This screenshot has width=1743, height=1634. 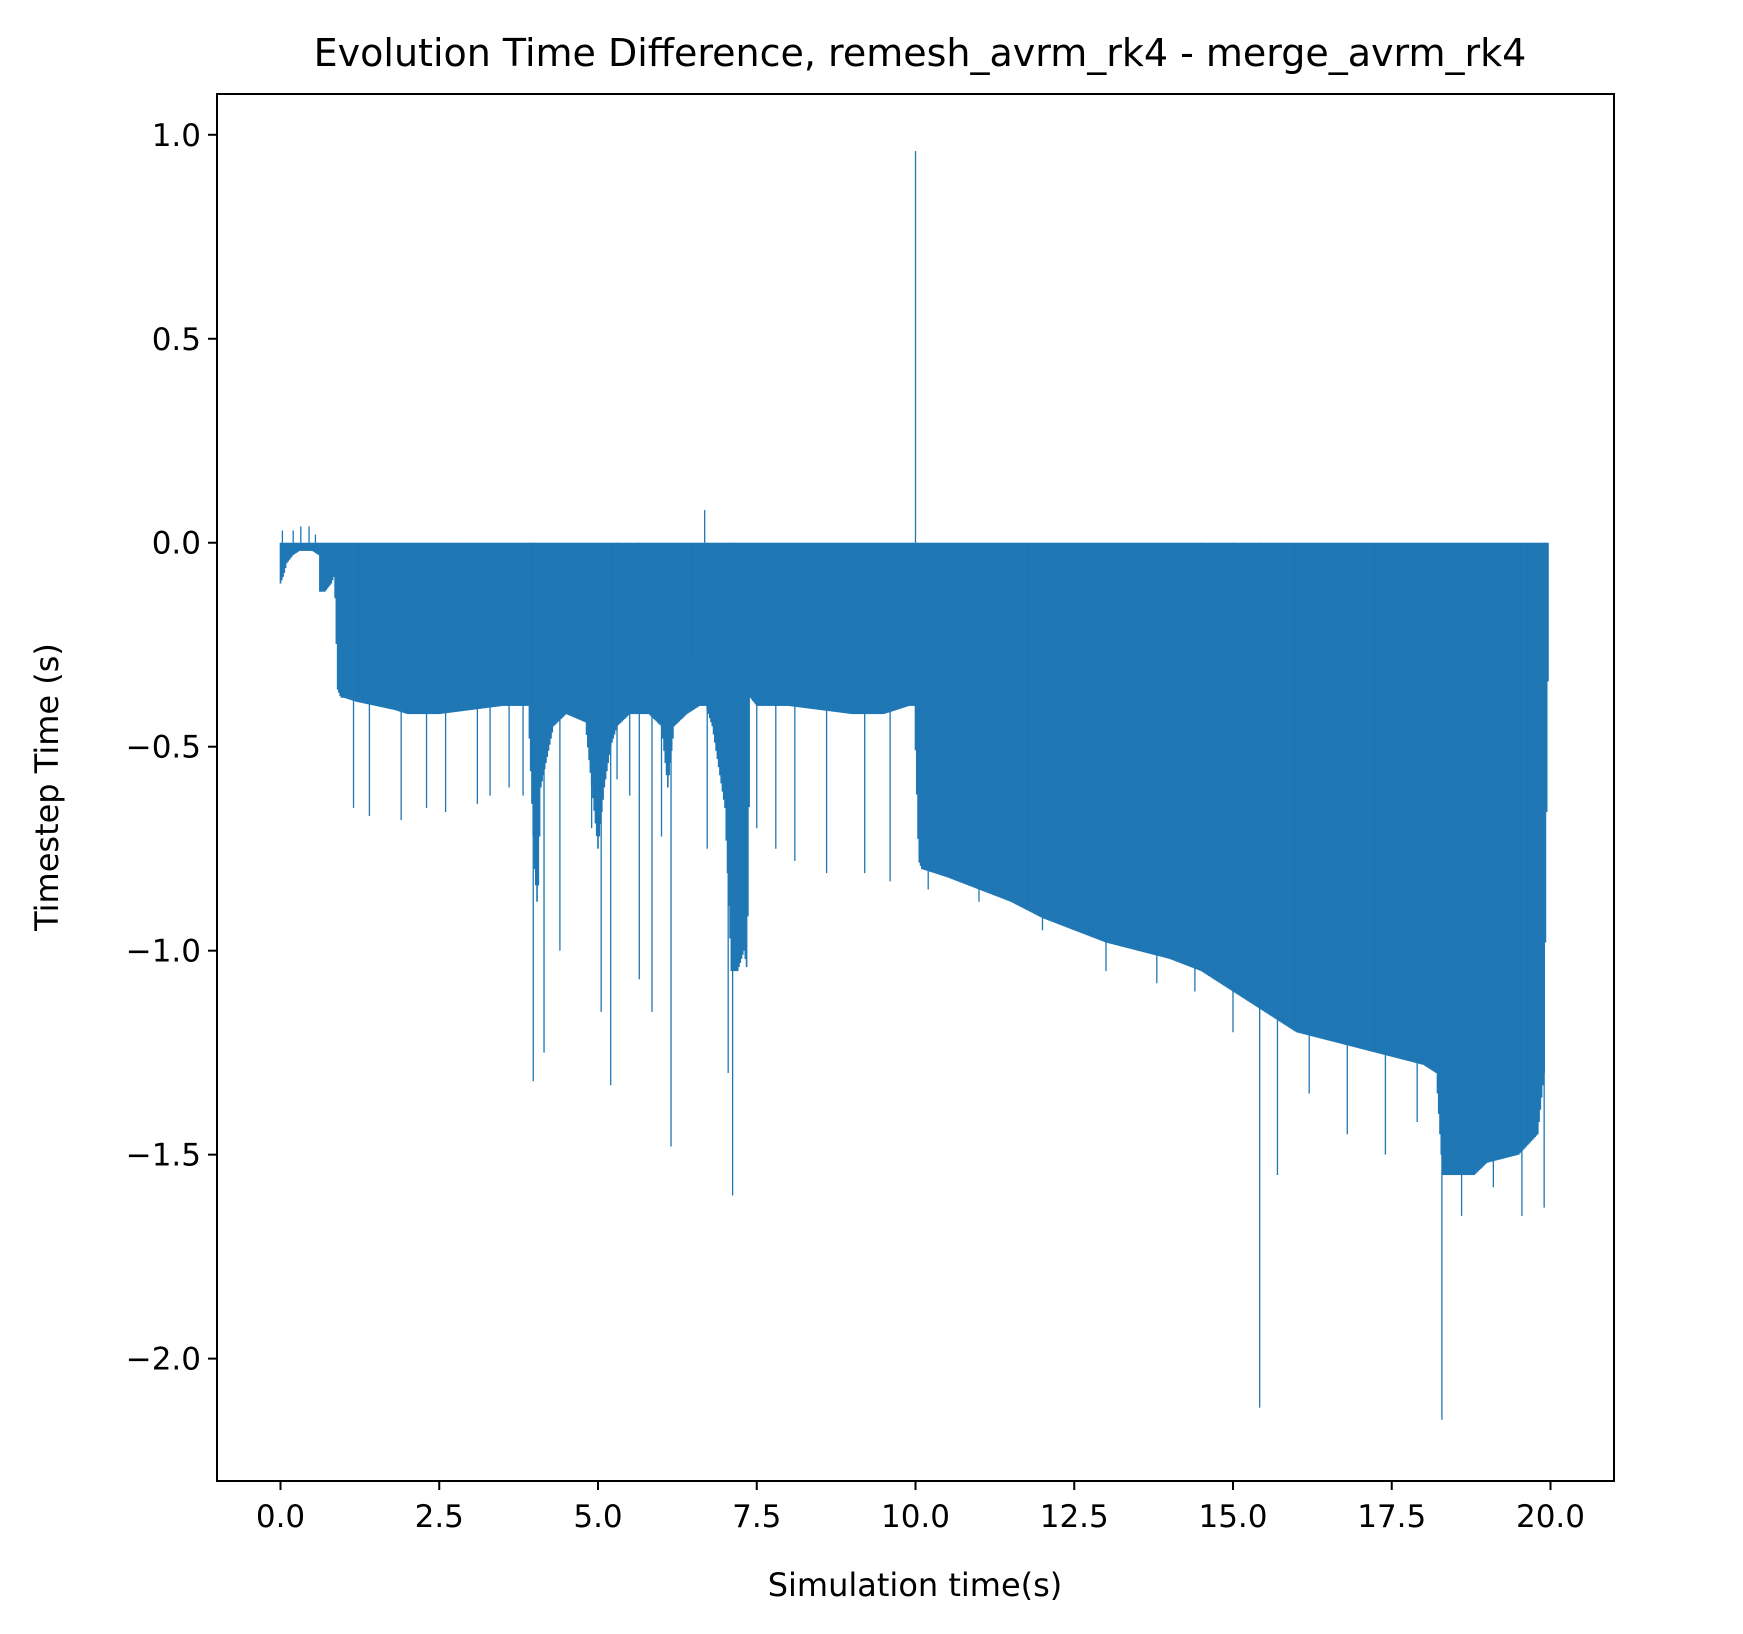 What do you see at coordinates (171, 748) in the screenshot?
I see `y-axis-ticks: 1.0 0.5 0.0 −0.5 −1.0 −1.5 −2.0` at bounding box center [171, 748].